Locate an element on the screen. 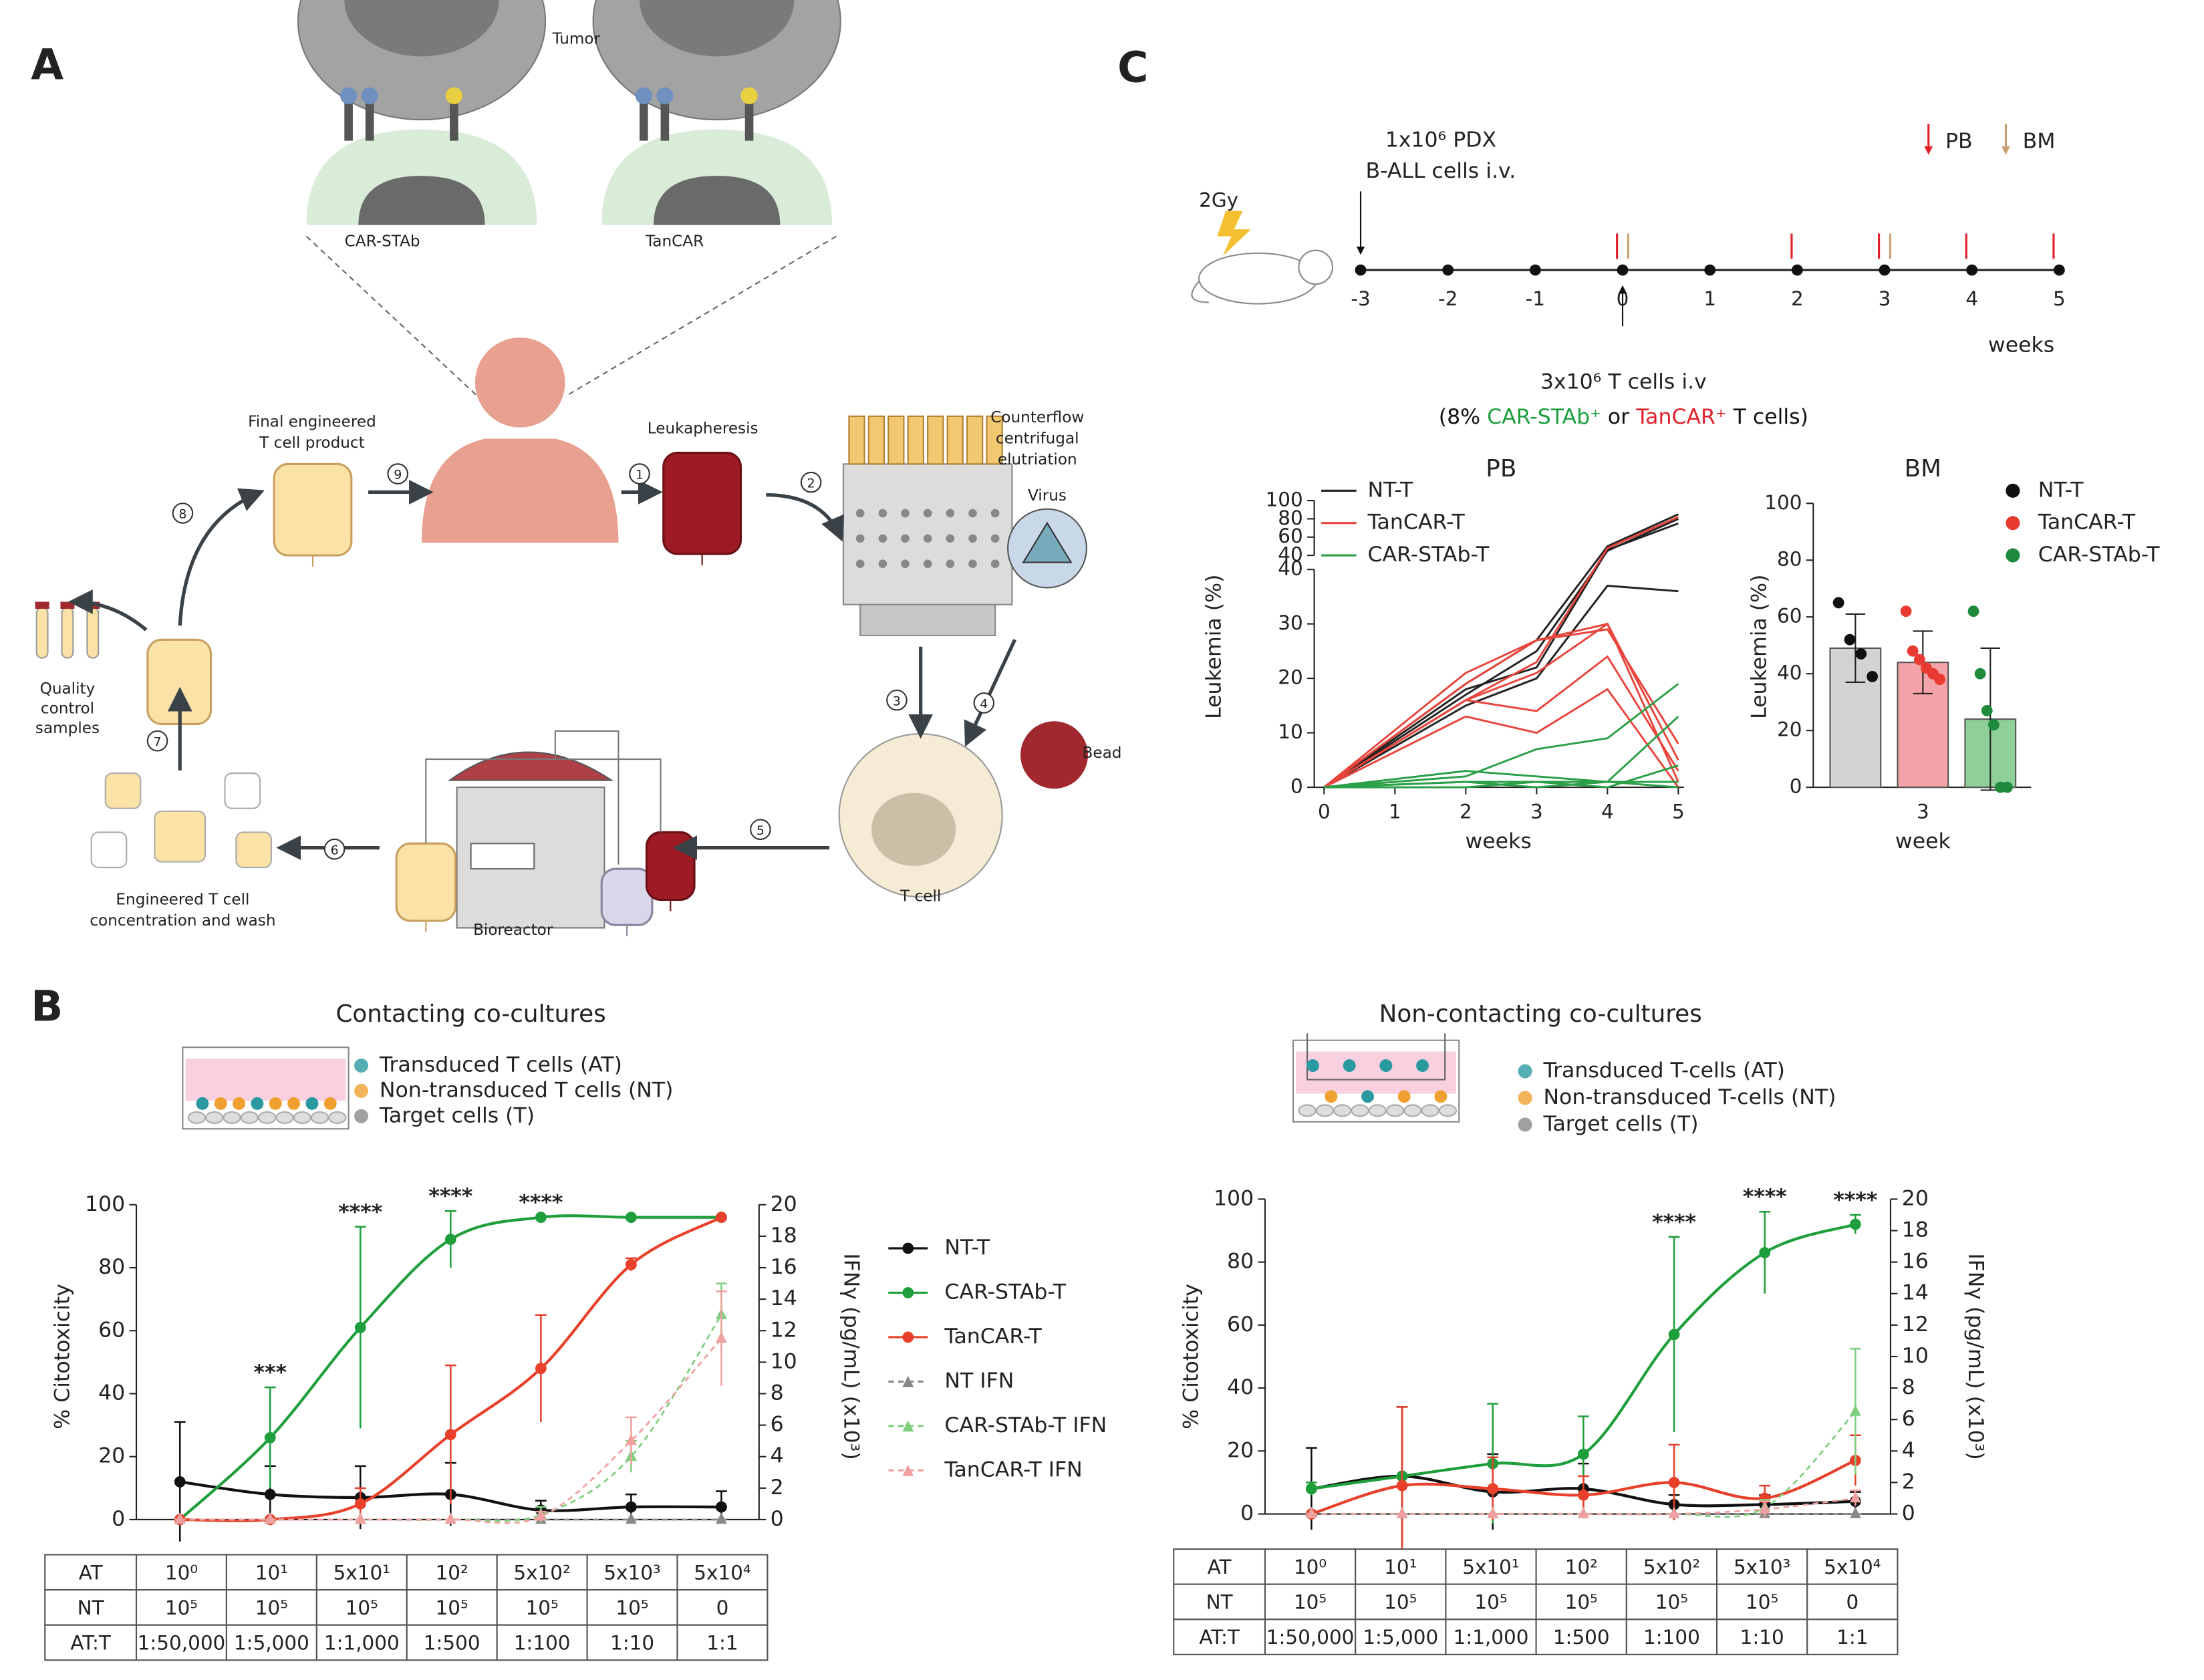 Image resolution: width=2204 pixels, height=1680 pixels. x-axis-label: week is located at coordinates (1923, 841).